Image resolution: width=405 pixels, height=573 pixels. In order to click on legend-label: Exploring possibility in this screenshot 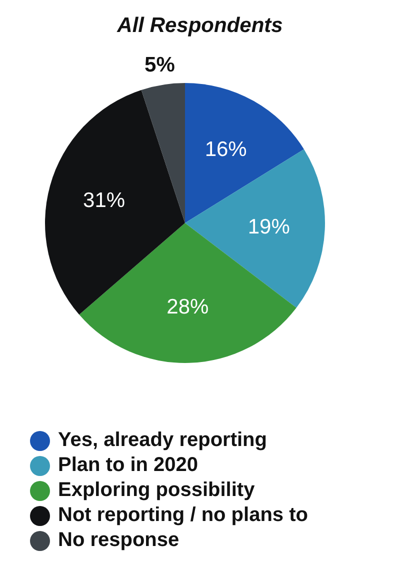, I will do `click(156, 490)`.